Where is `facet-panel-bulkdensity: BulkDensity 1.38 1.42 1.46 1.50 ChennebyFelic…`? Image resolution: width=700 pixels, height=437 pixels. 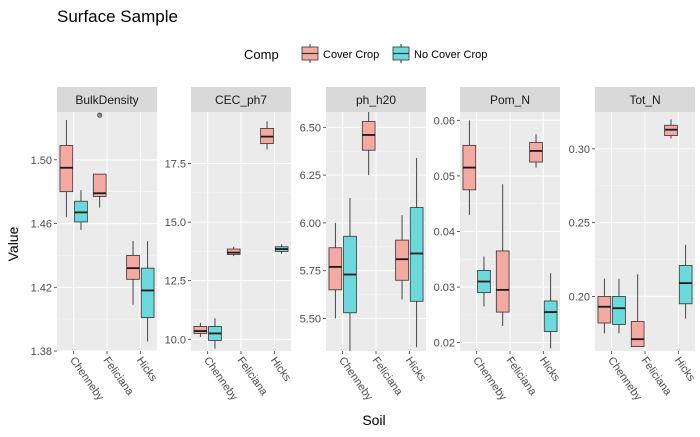
facet-panel-bulkdensity: BulkDensity 1.38 1.42 1.46 1.50 ChennebyFelic… is located at coordinates (95, 245).